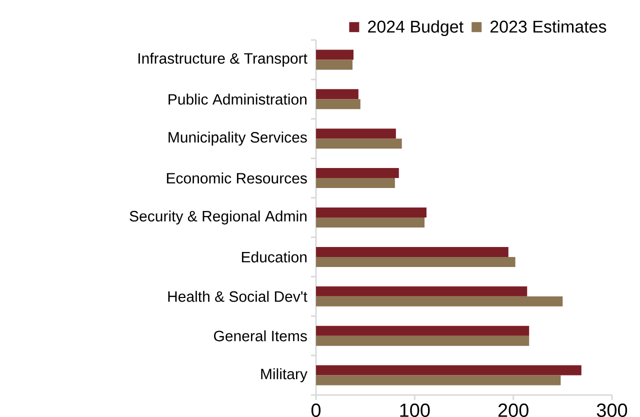 Image resolution: width=640 pixels, height=417 pixels. Describe the element at coordinates (237, 99) in the screenshot. I see `y-tick-label: Public Administration` at that location.